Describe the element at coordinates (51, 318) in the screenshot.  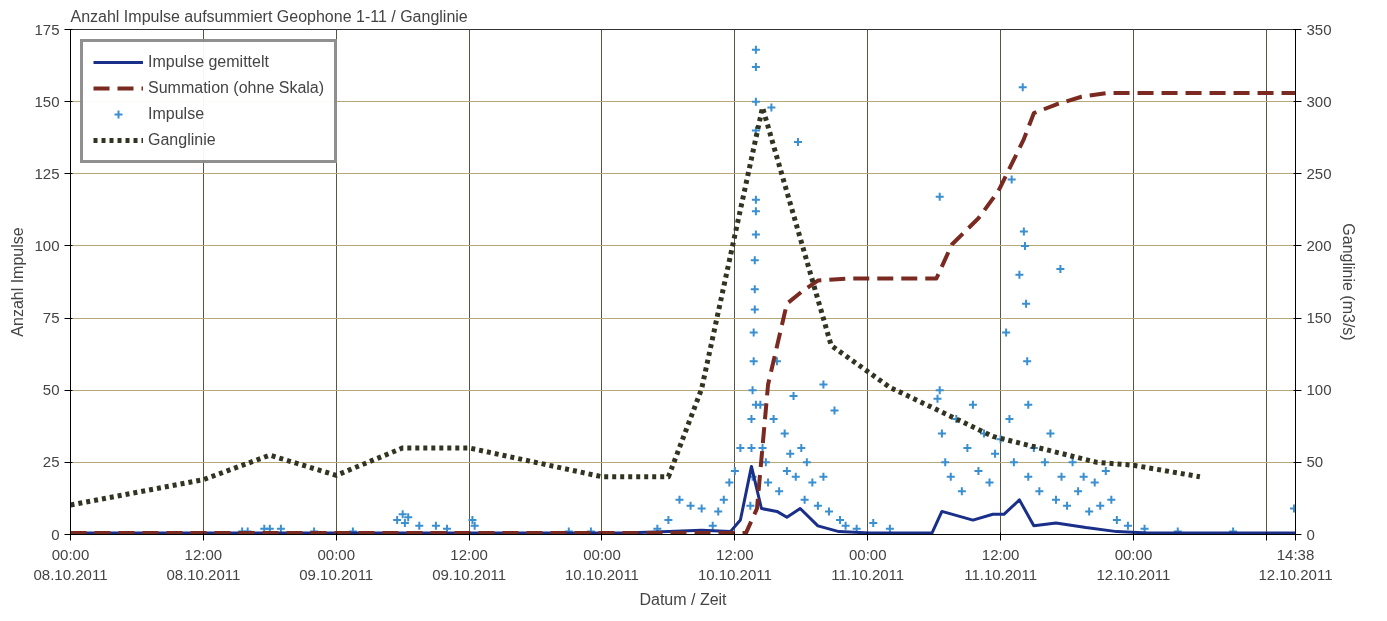
I see `y-tick-label: 75` at that location.